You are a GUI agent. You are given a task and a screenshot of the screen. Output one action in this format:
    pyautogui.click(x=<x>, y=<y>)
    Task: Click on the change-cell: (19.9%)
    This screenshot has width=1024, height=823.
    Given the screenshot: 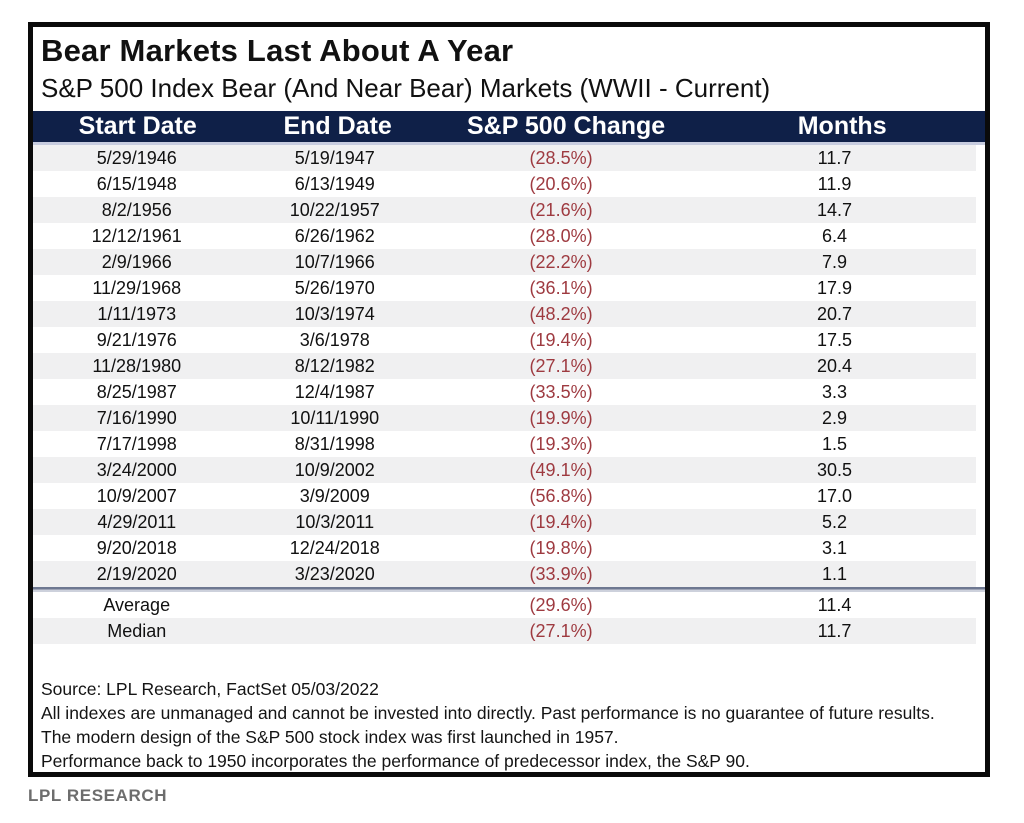 What is the action you would take?
    pyautogui.click(x=561, y=417)
    